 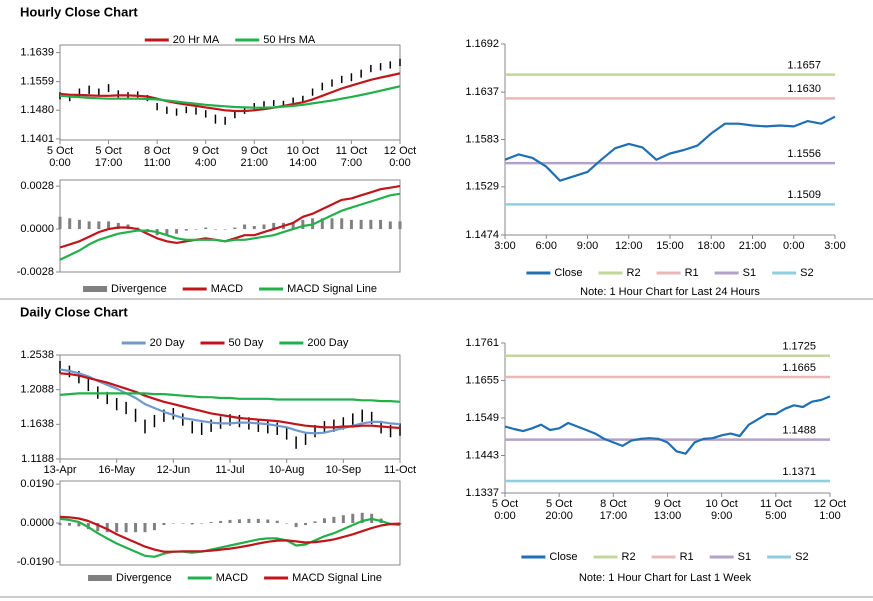 I want to click on x-tick-label: 11 Oct 7:00, so click(x=351, y=157).